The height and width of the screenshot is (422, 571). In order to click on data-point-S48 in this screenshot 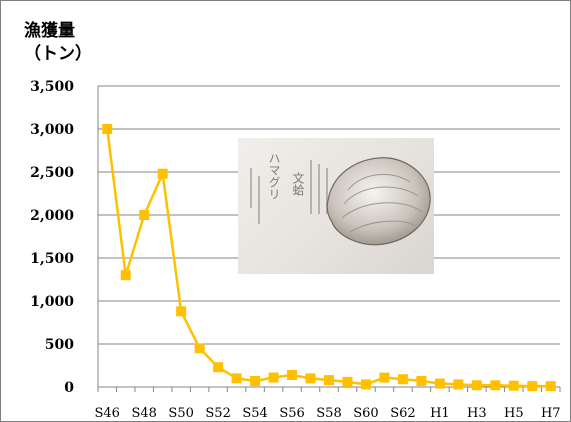, I will do `click(144, 215)`.